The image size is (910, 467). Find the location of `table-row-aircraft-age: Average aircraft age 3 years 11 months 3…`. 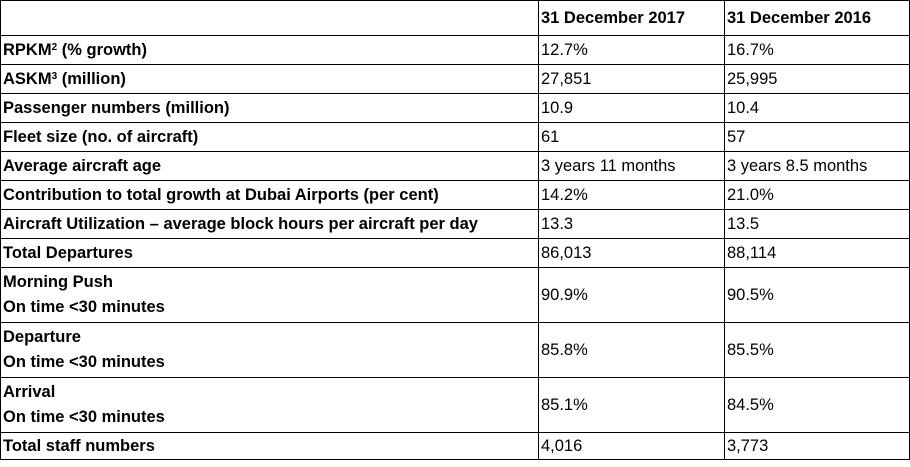

table-row-aircraft-age: Average aircraft age 3 years 11 months 3… is located at coordinates (455, 166).